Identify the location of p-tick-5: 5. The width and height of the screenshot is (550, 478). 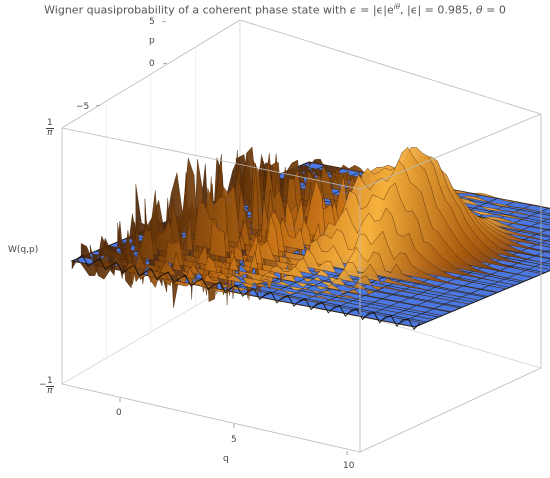
(152, 22).